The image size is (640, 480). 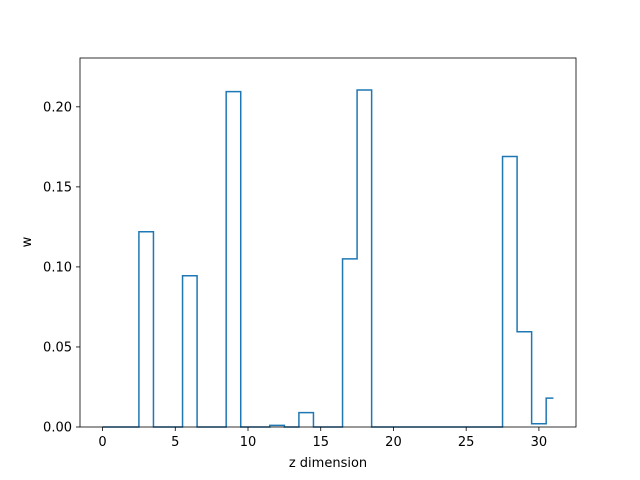 What do you see at coordinates (466, 442) in the screenshot?
I see `x-tick-label: 25` at bounding box center [466, 442].